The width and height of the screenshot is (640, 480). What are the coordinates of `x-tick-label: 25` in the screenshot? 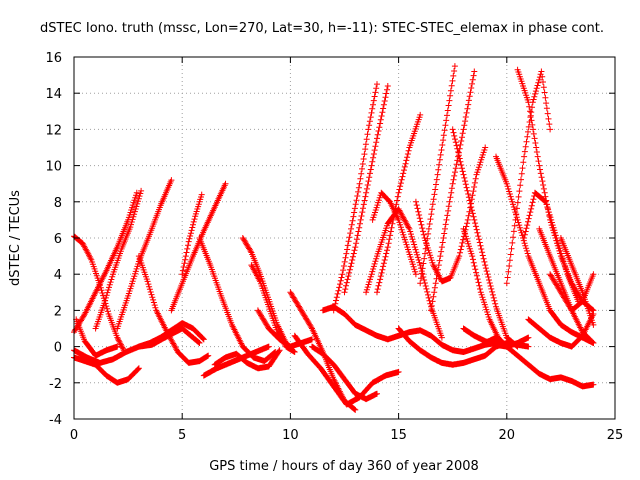 It's located at (615, 435).